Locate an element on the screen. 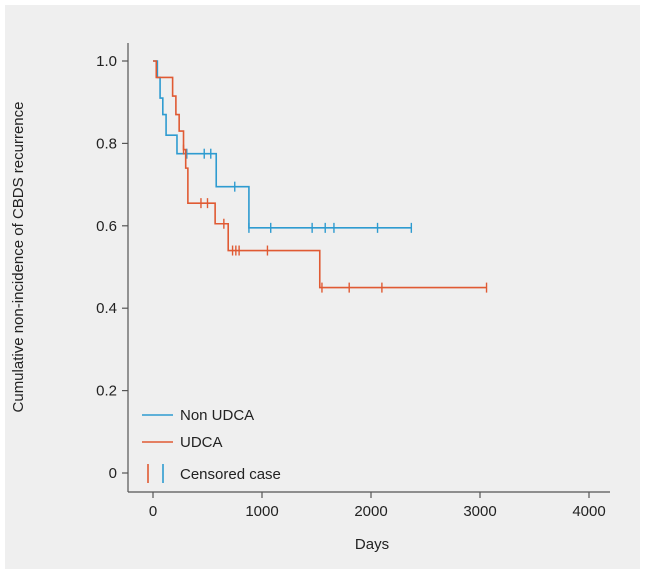 This screenshot has height=575, width=645. legend-label-censored: Censored case is located at coordinates (230, 474).